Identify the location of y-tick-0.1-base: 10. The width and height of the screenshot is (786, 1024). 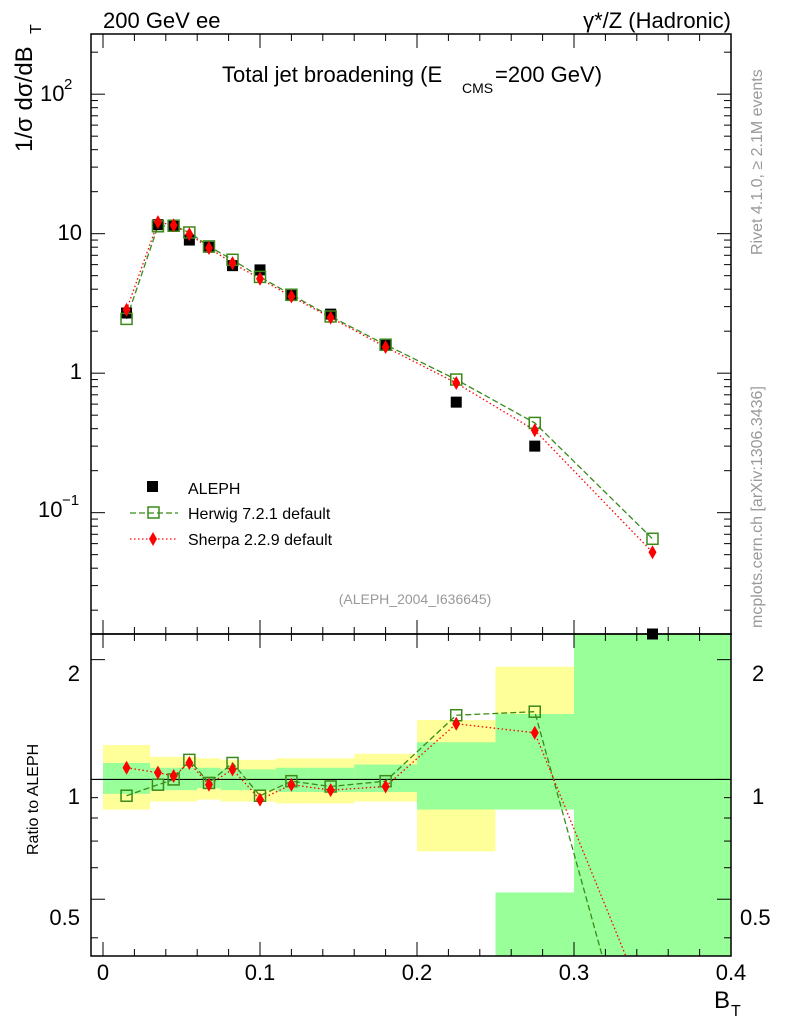
(50, 509).